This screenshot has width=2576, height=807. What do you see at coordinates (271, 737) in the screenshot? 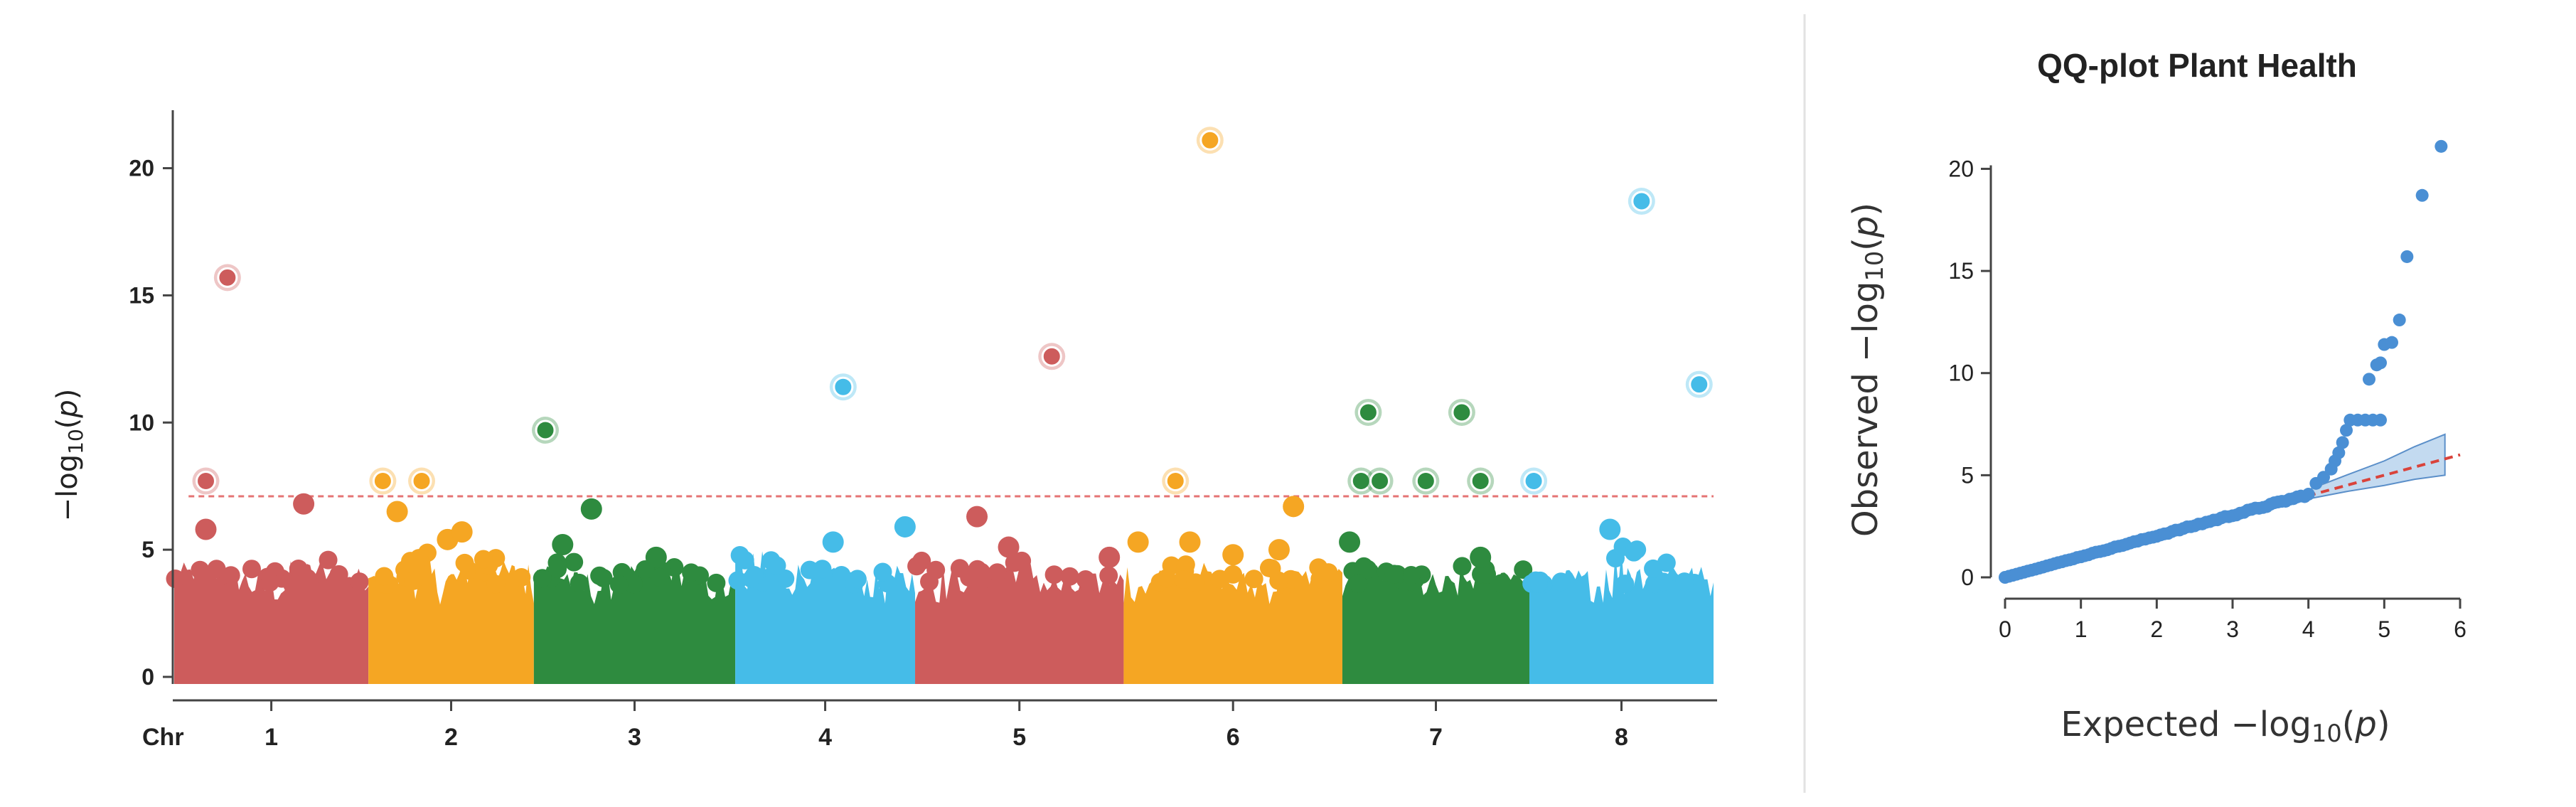
I see `chr-1-label: 1` at bounding box center [271, 737].